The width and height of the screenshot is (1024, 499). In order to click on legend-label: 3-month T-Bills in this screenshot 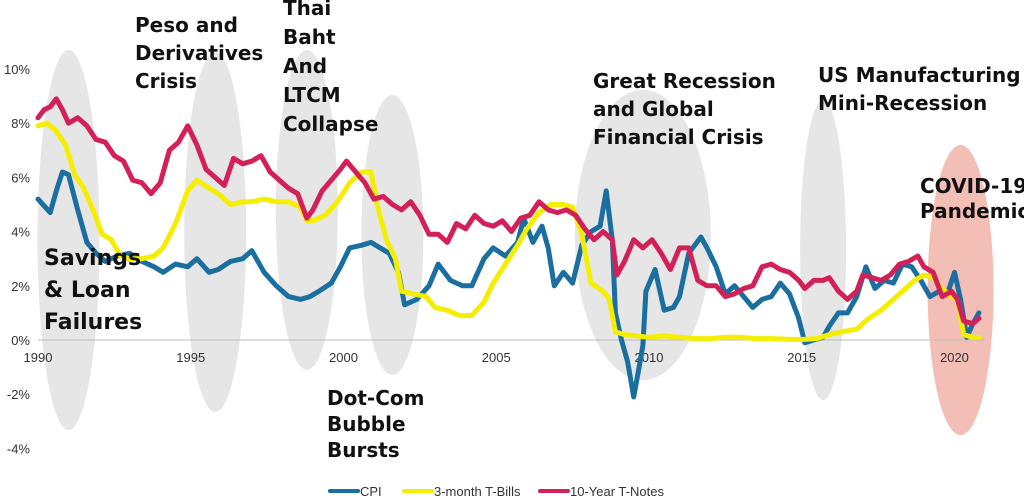, I will do `click(477, 491)`.